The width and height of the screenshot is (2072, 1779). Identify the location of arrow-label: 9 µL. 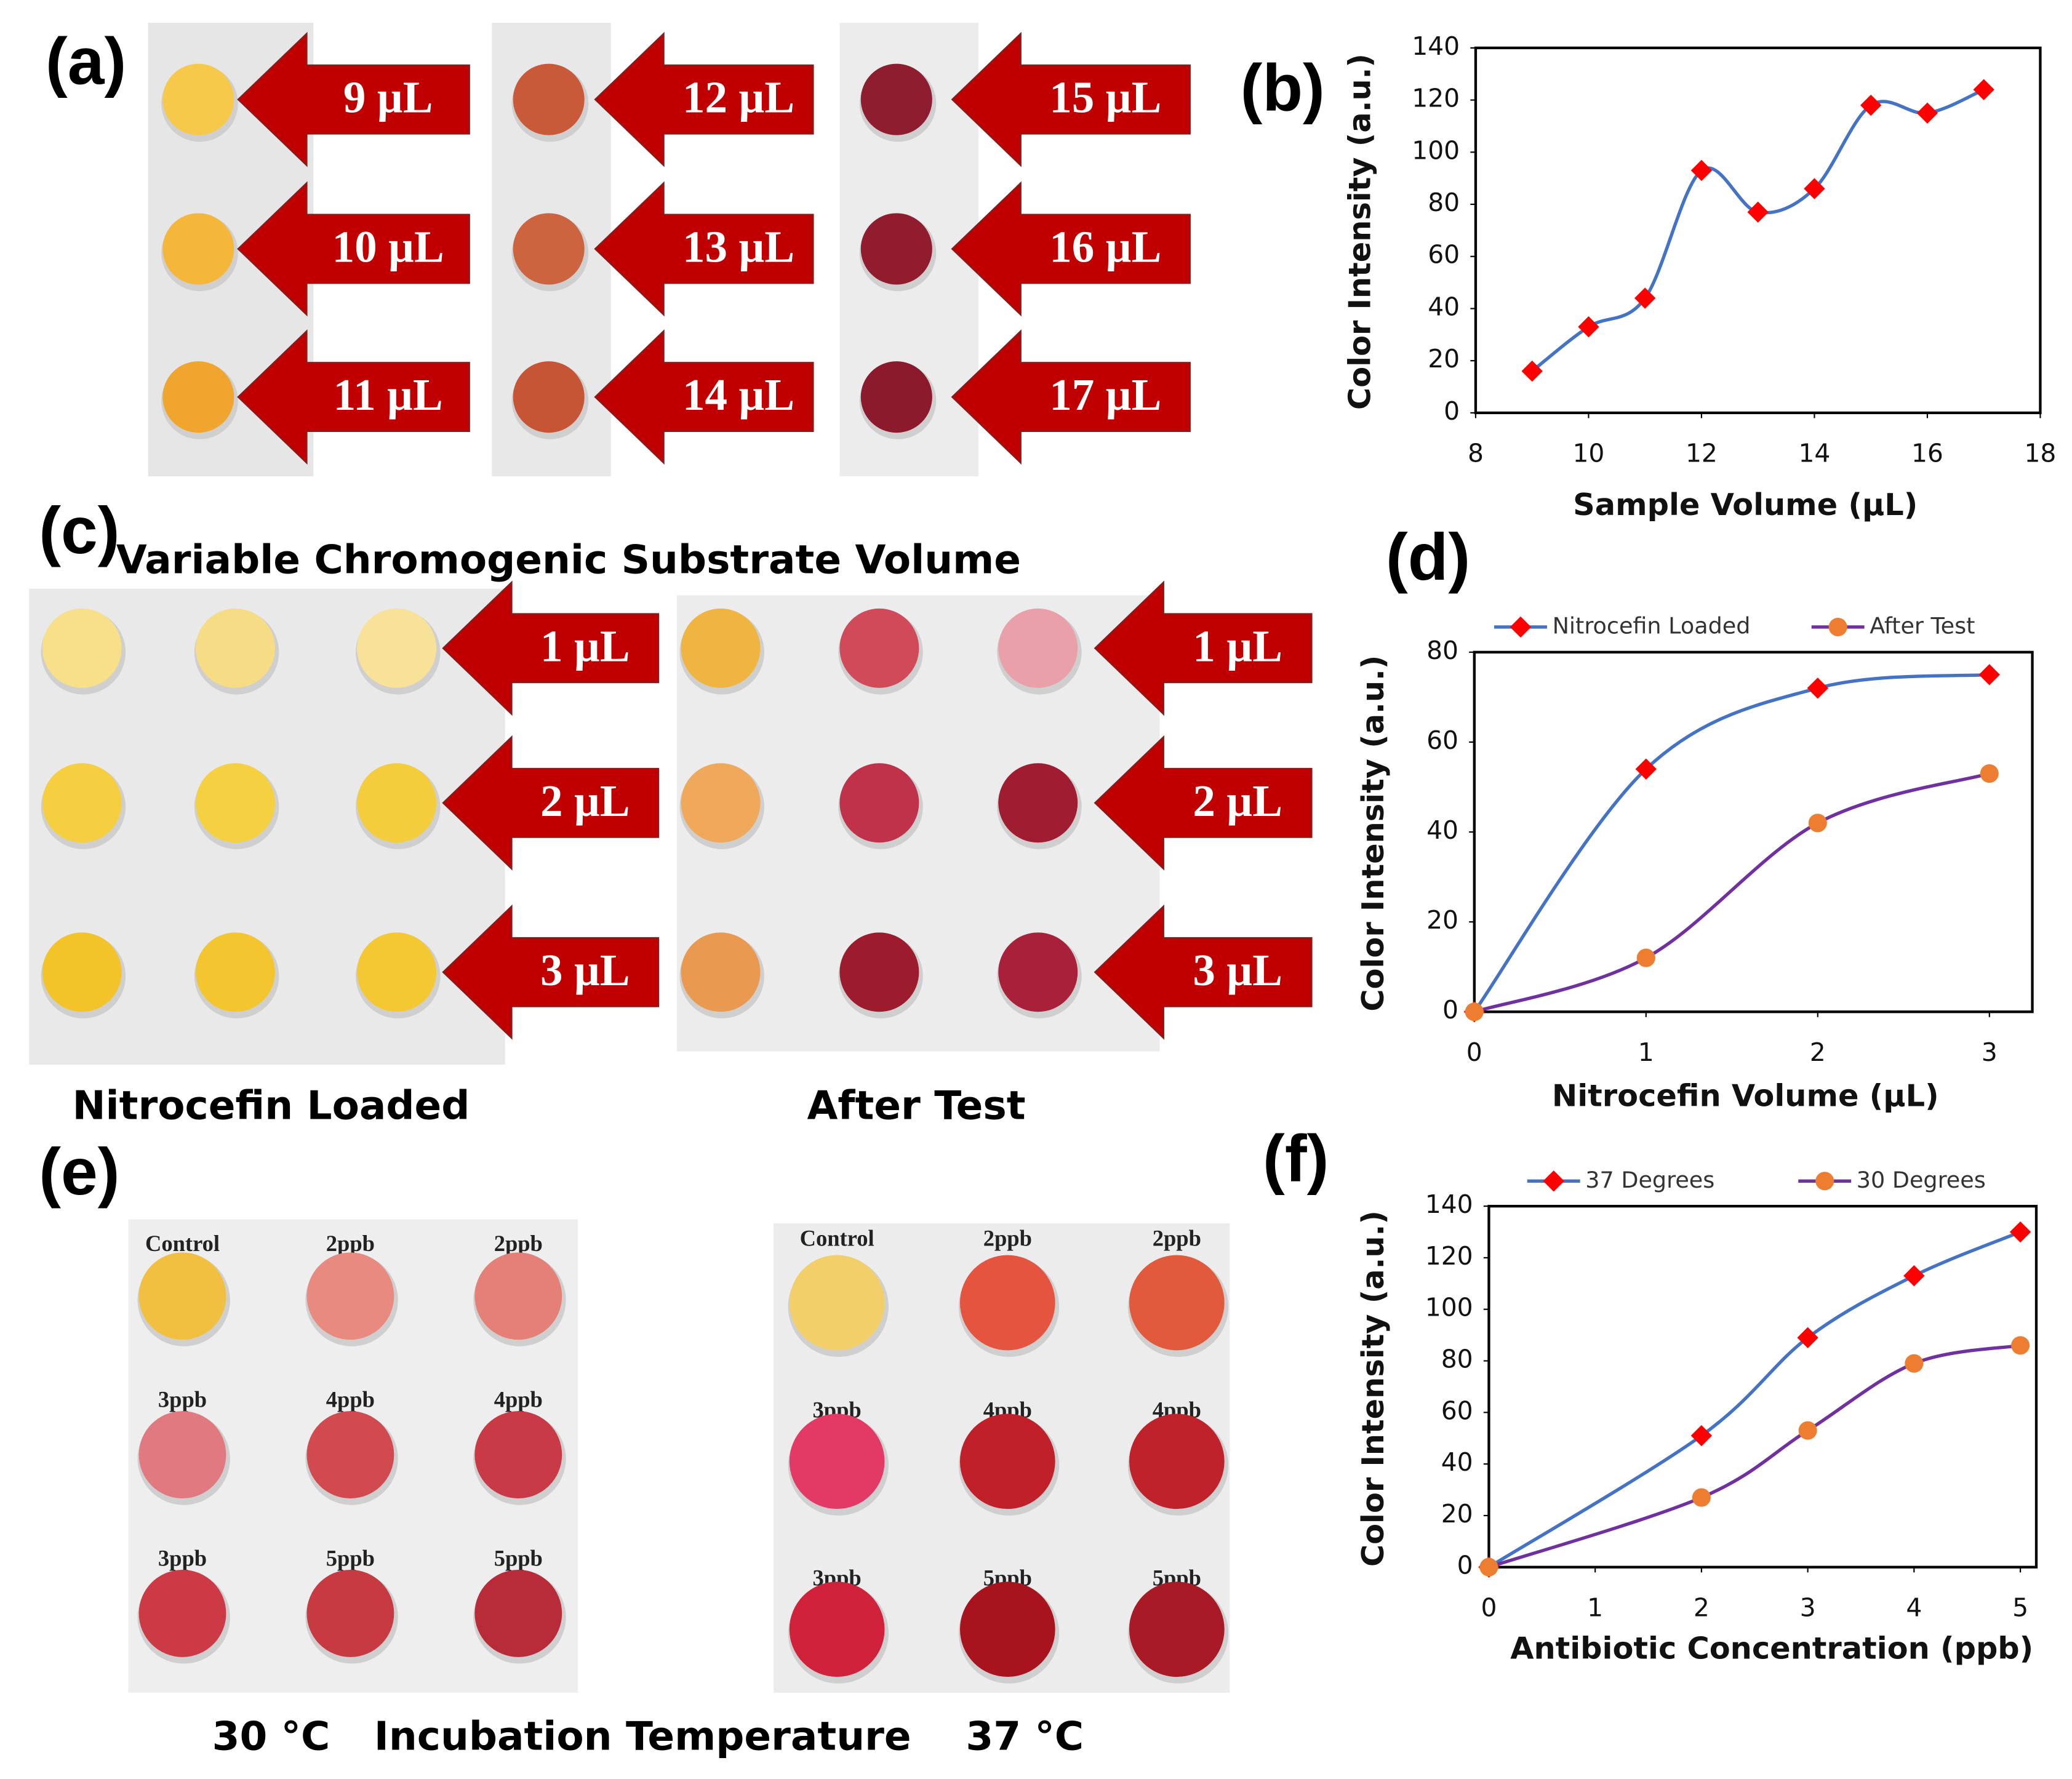
(388, 97).